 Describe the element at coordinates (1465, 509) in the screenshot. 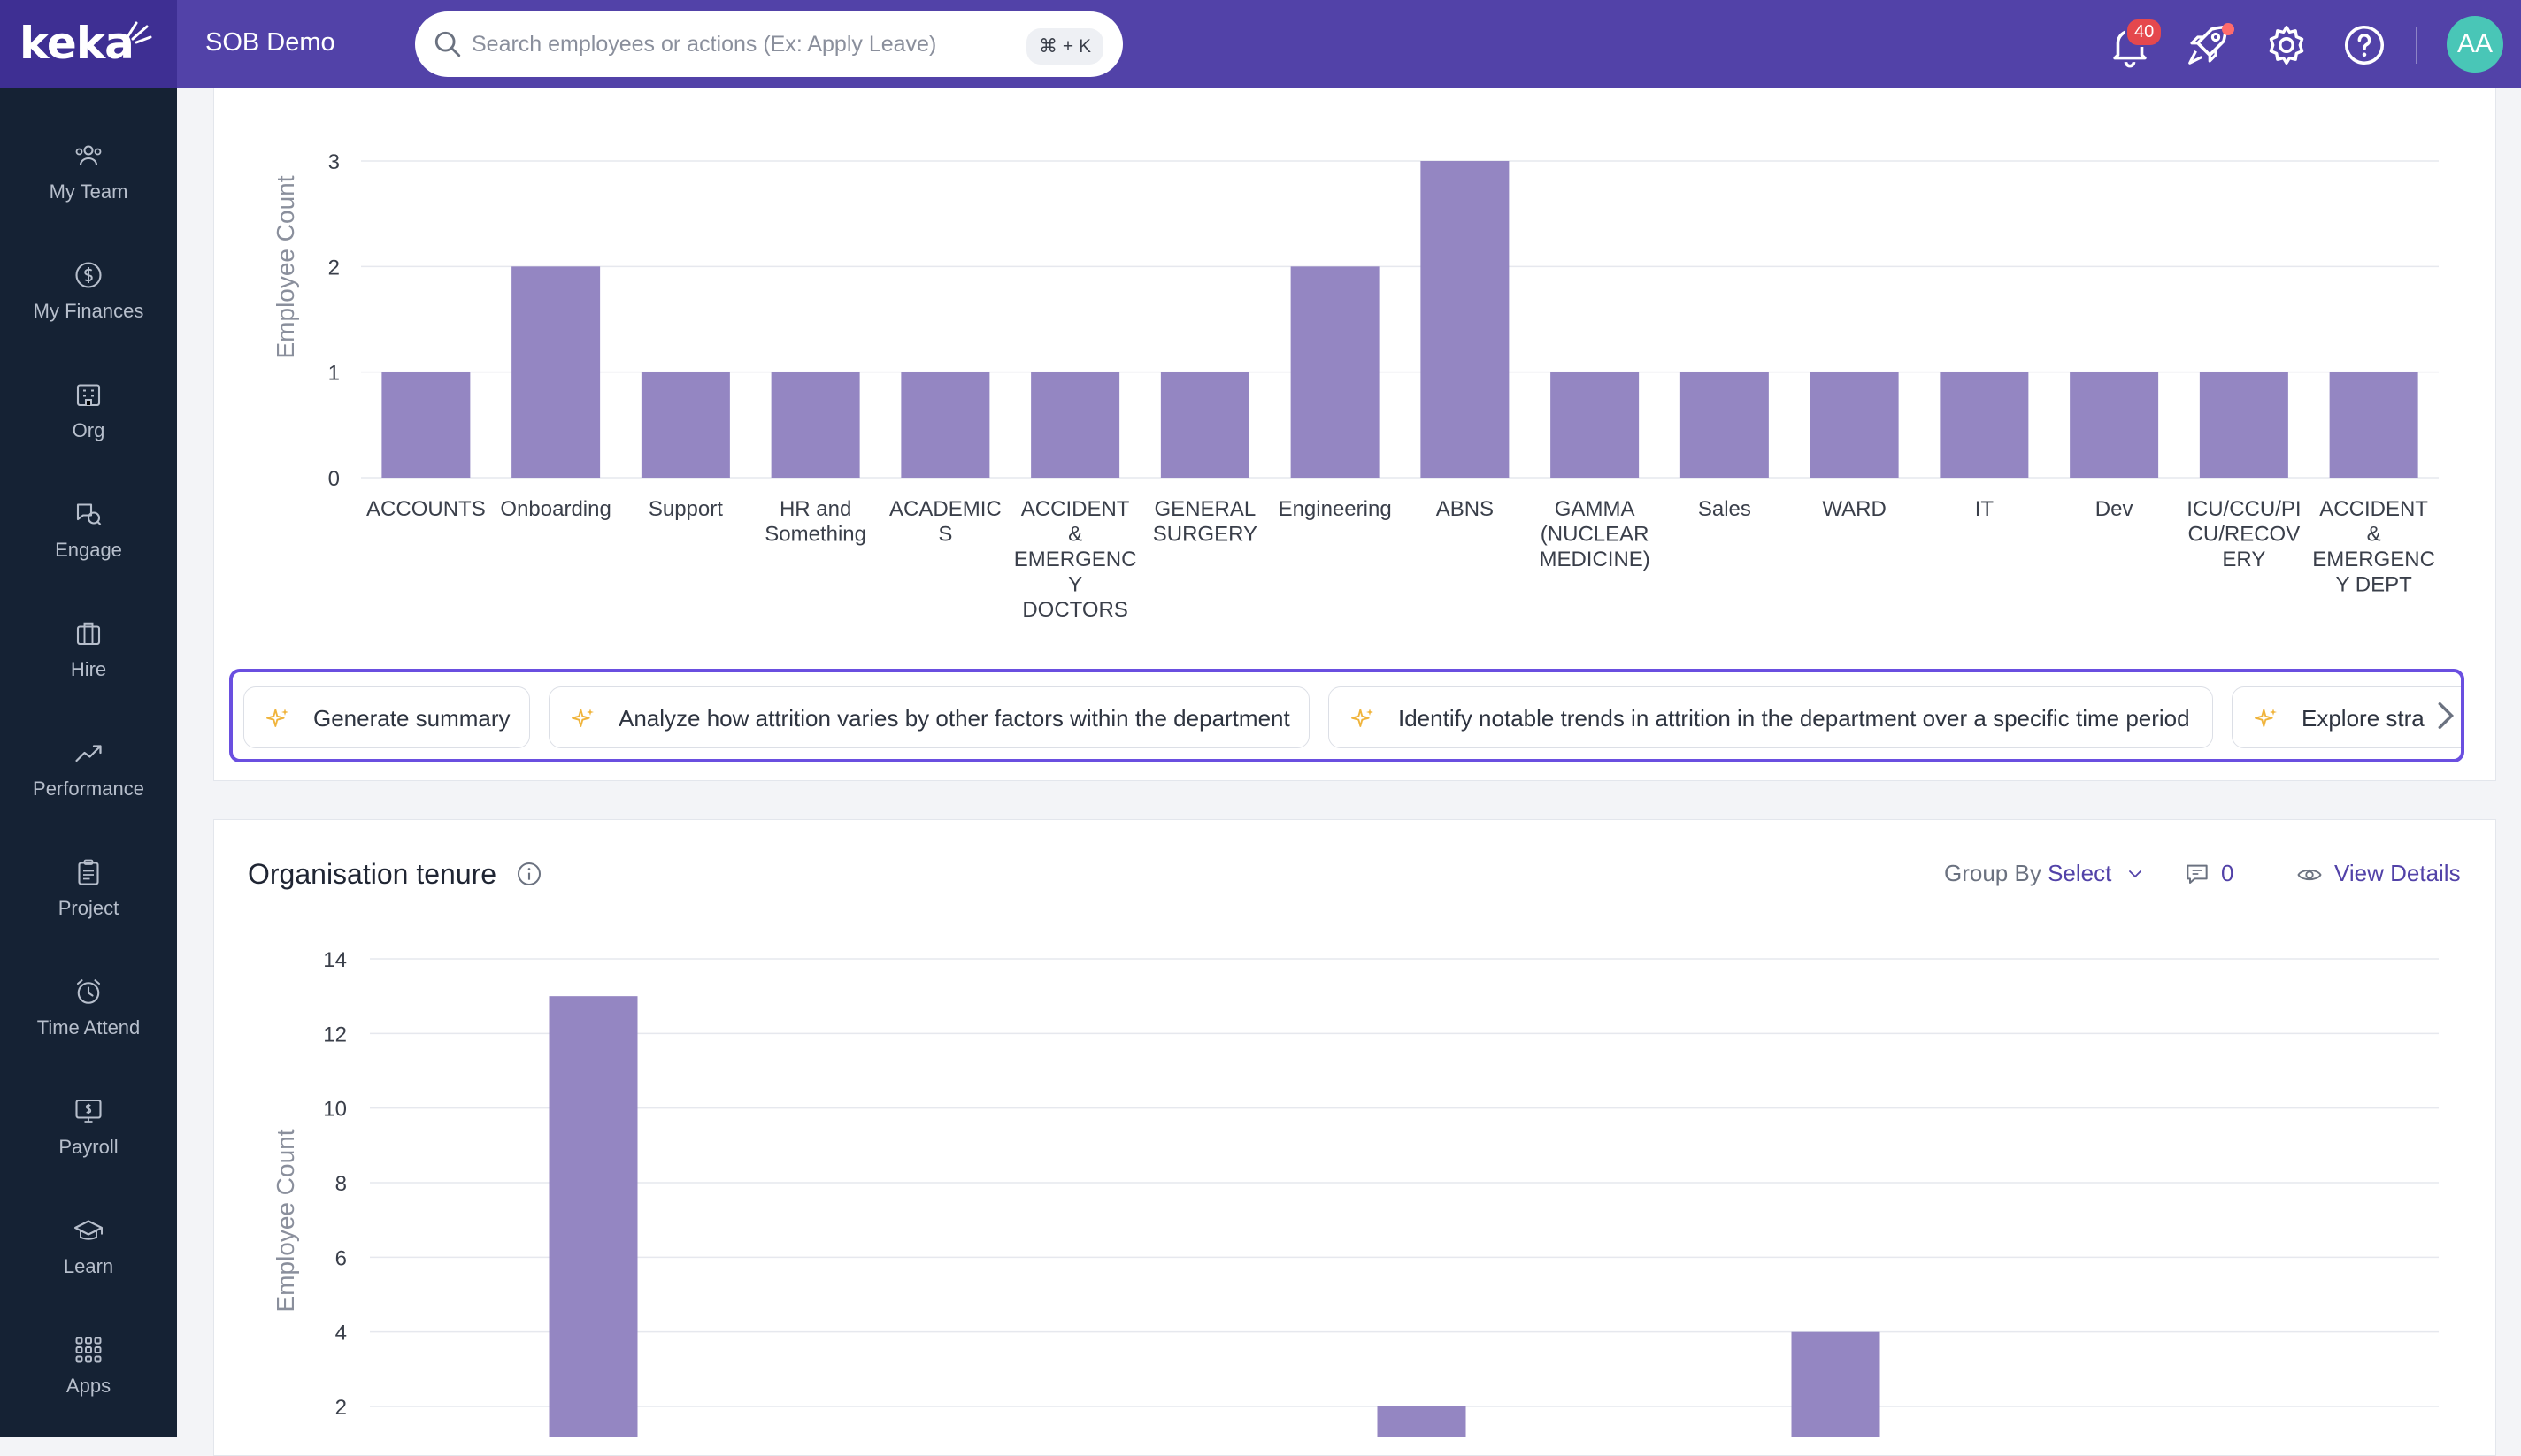

I see `x-tick-label: ABNS` at that location.